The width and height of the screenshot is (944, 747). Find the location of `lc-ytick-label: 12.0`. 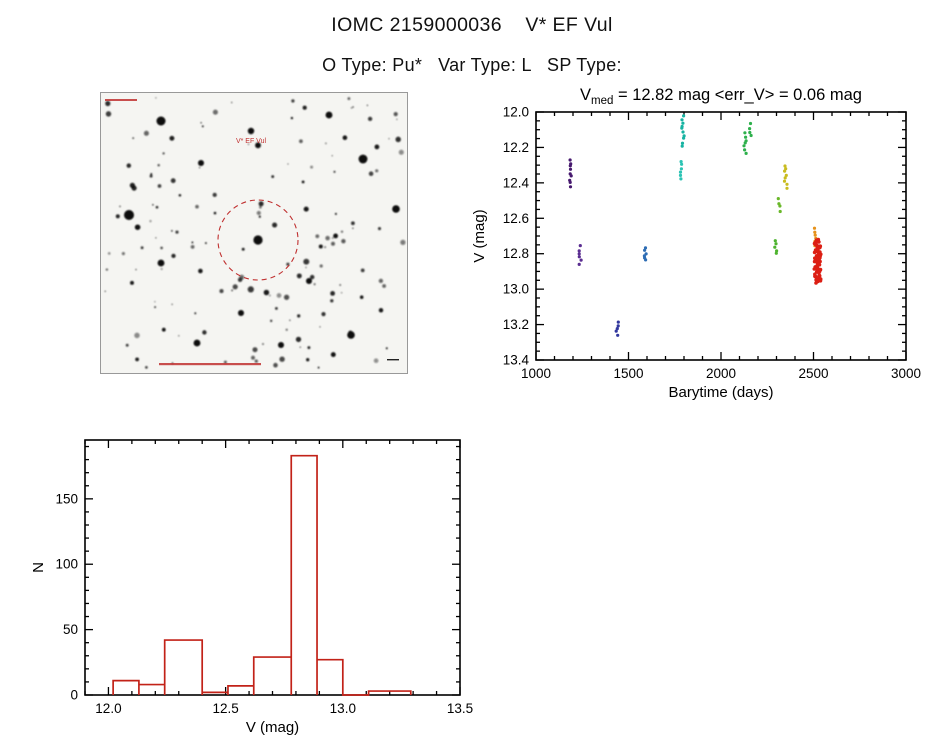

lc-ytick-label: 12.0 is located at coordinates (516, 112).